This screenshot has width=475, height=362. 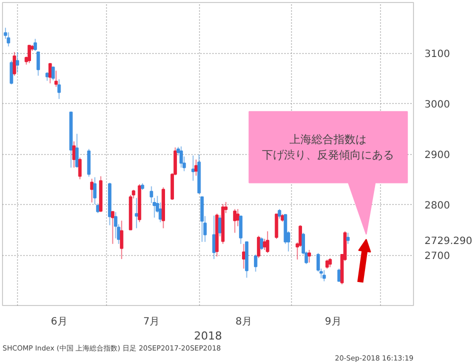 I want to click on x-tick-label: 6月, so click(x=59, y=322).